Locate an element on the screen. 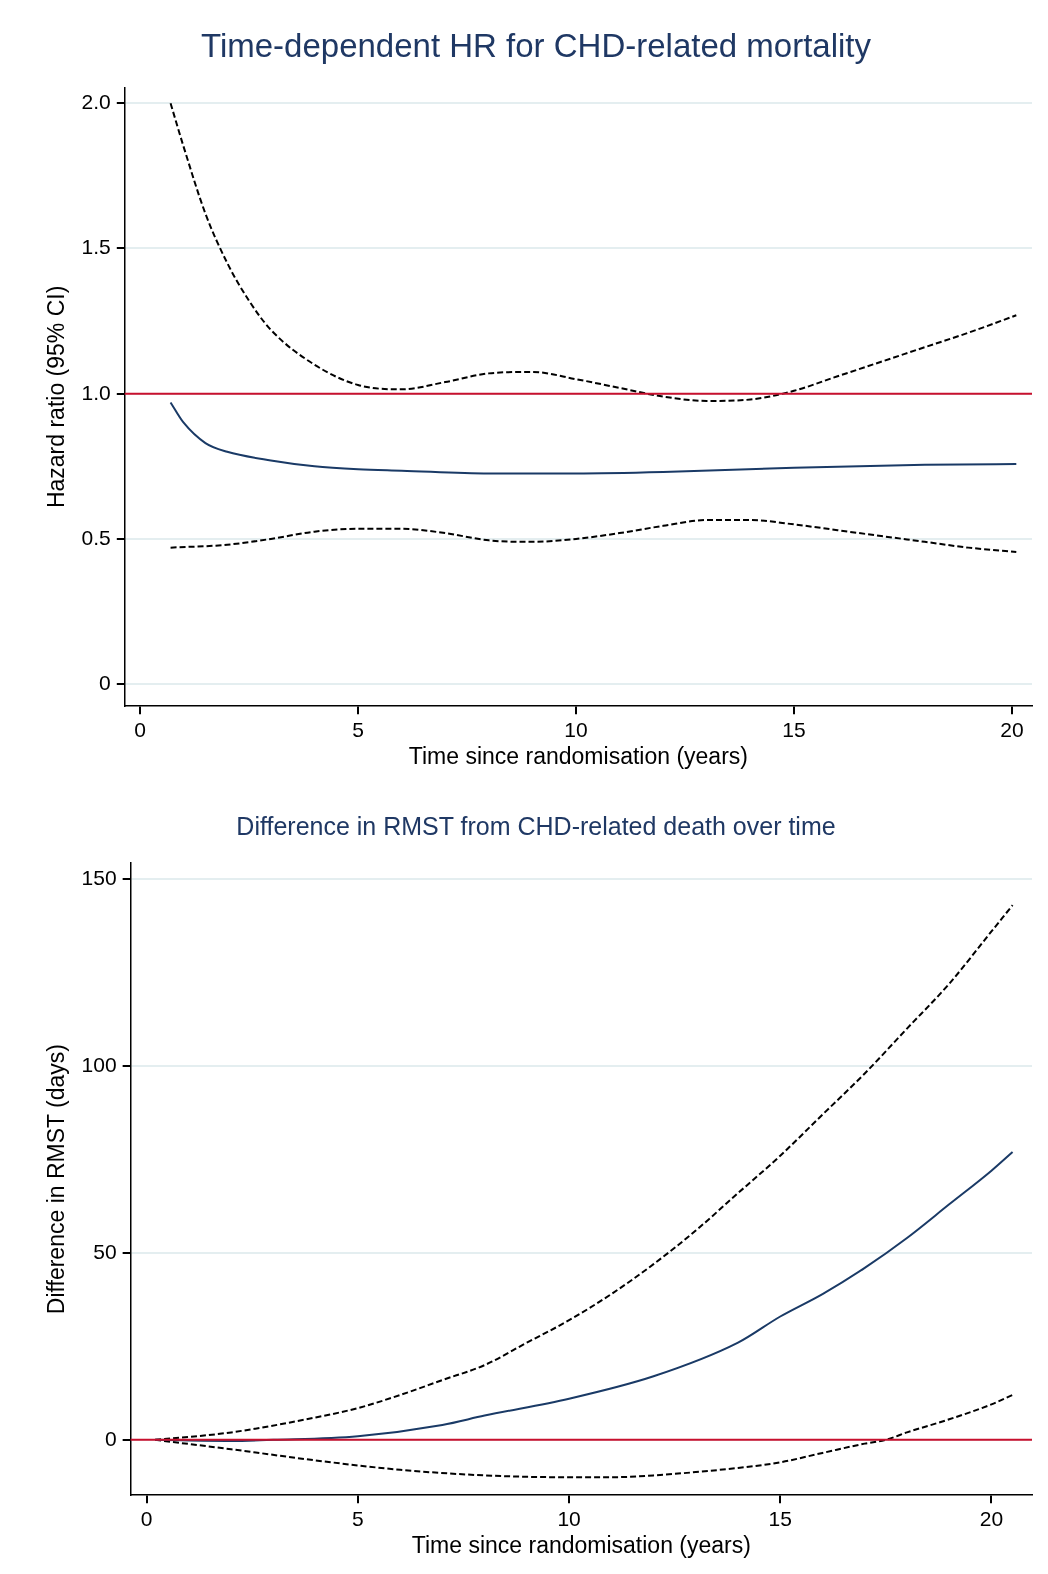 The image size is (1048, 1574). y-tick-label: 100 is located at coordinates (99, 1064).